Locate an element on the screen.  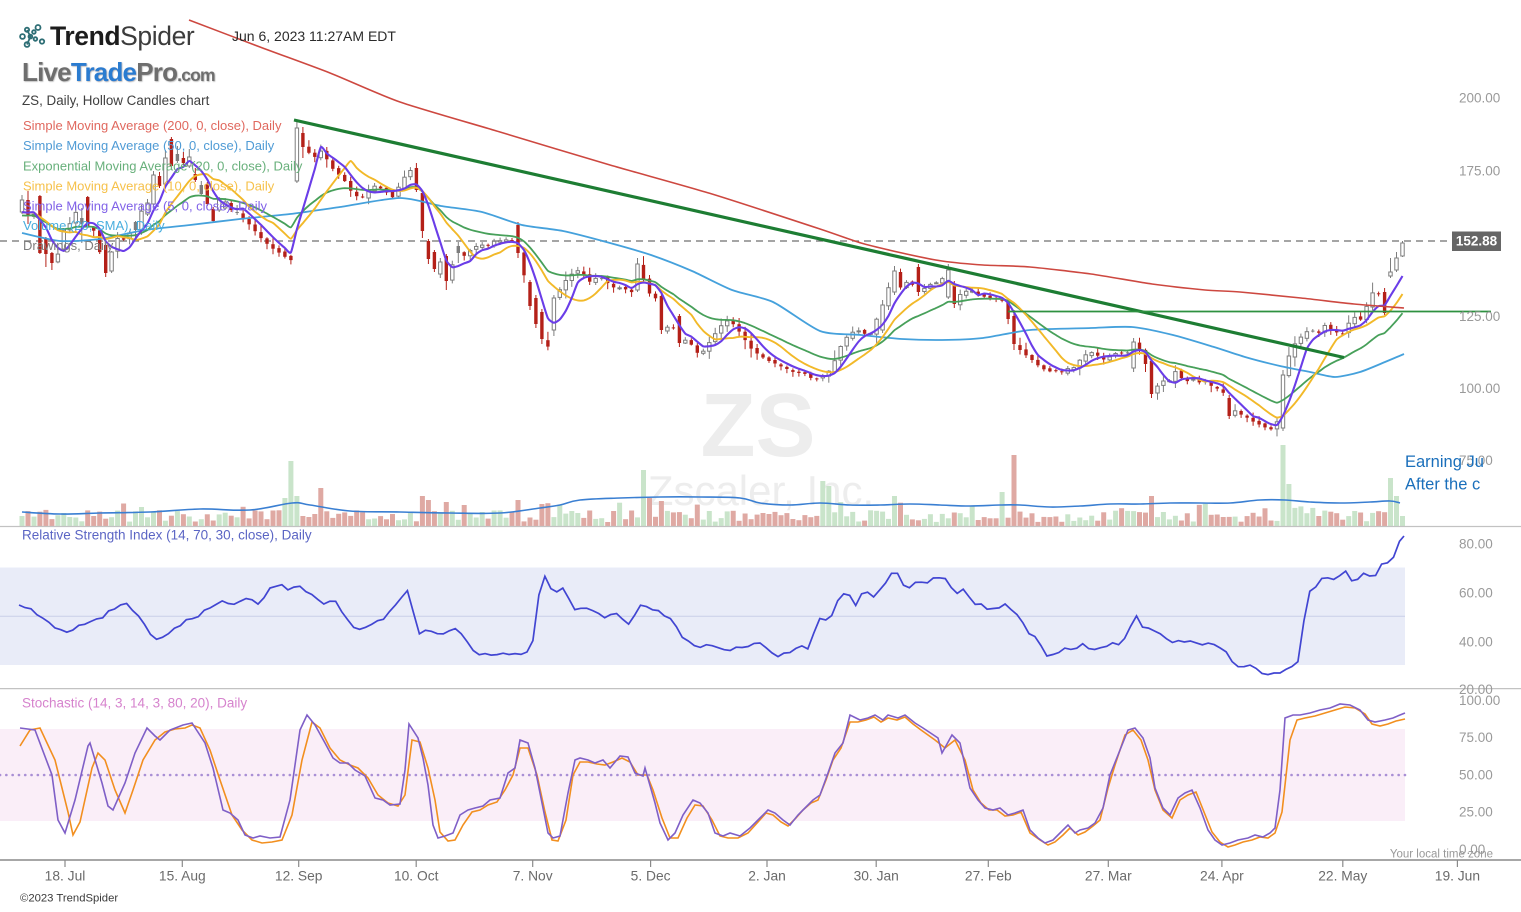
svg-text: 2. Jan is located at coordinates (767, 876).